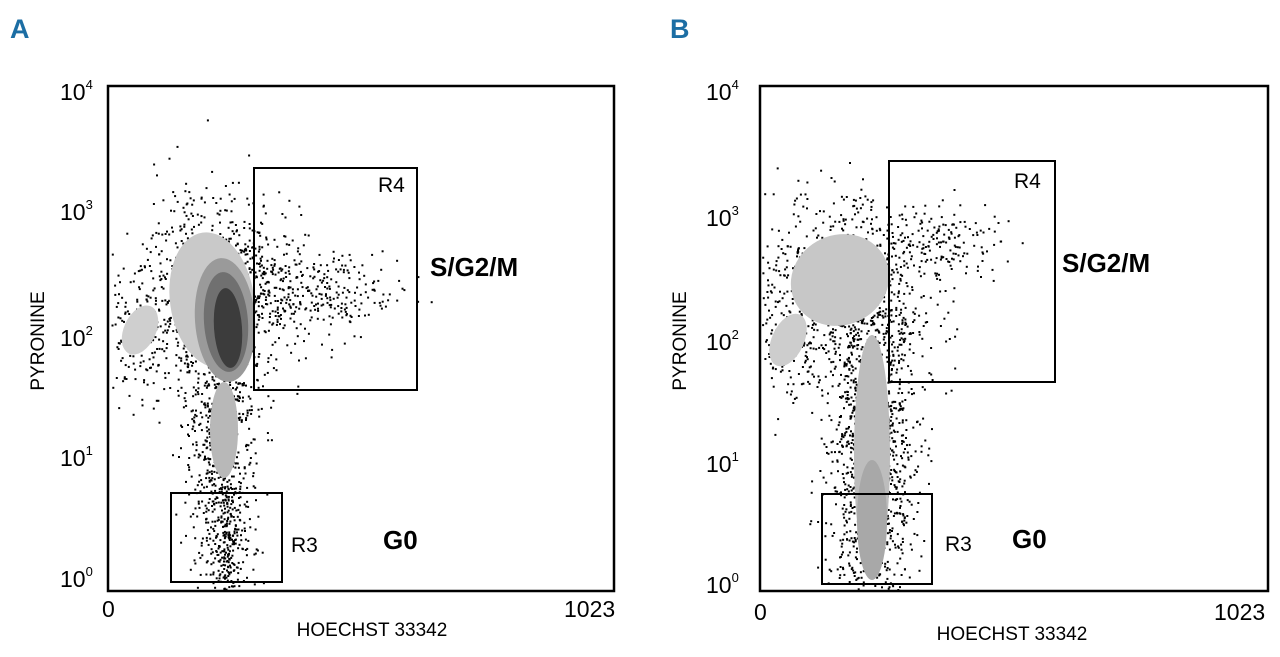 This screenshot has width=1280, height=657. Describe the element at coordinates (680, 340) in the screenshot. I see `y-axis-title-b: PYRONINE` at that location.